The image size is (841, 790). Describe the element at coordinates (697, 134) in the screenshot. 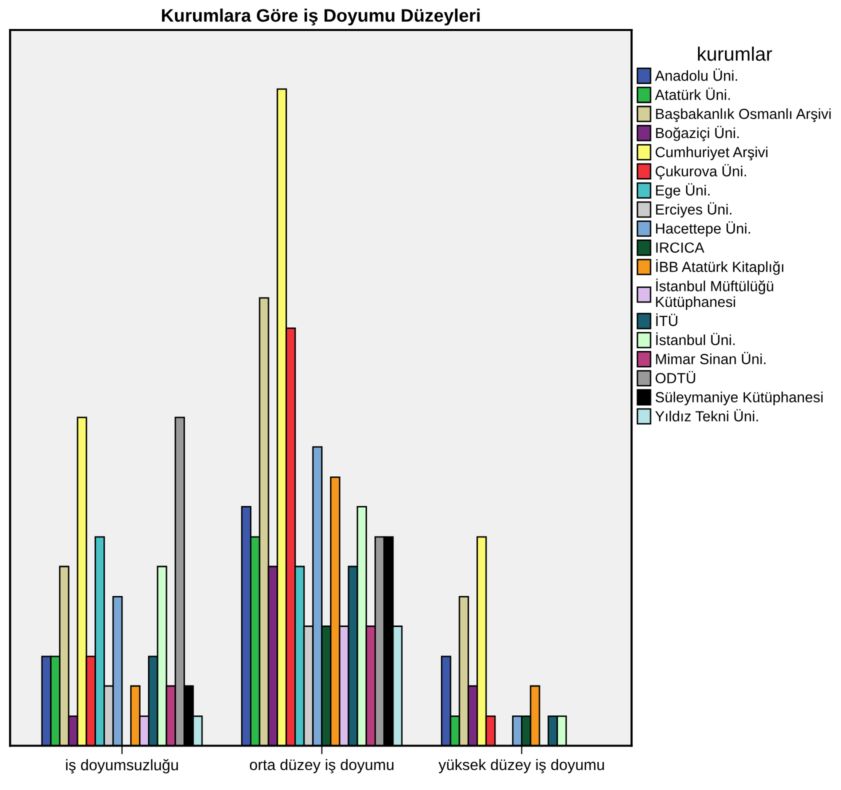

I see `legend-label: Boğaziçi Üni.` at that location.